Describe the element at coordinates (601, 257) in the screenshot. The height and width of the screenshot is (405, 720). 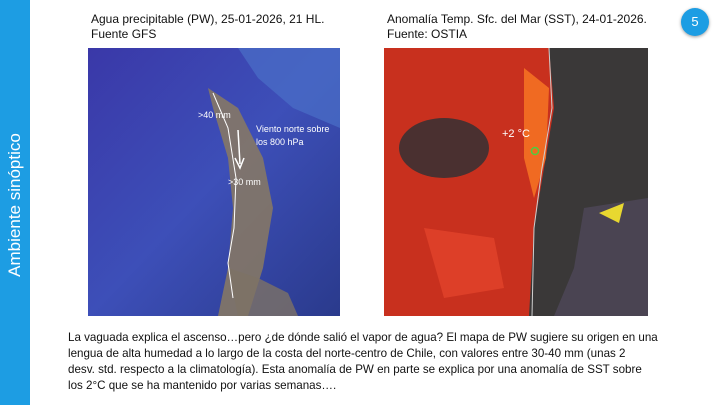
I see `mixed-anomaly` at that location.